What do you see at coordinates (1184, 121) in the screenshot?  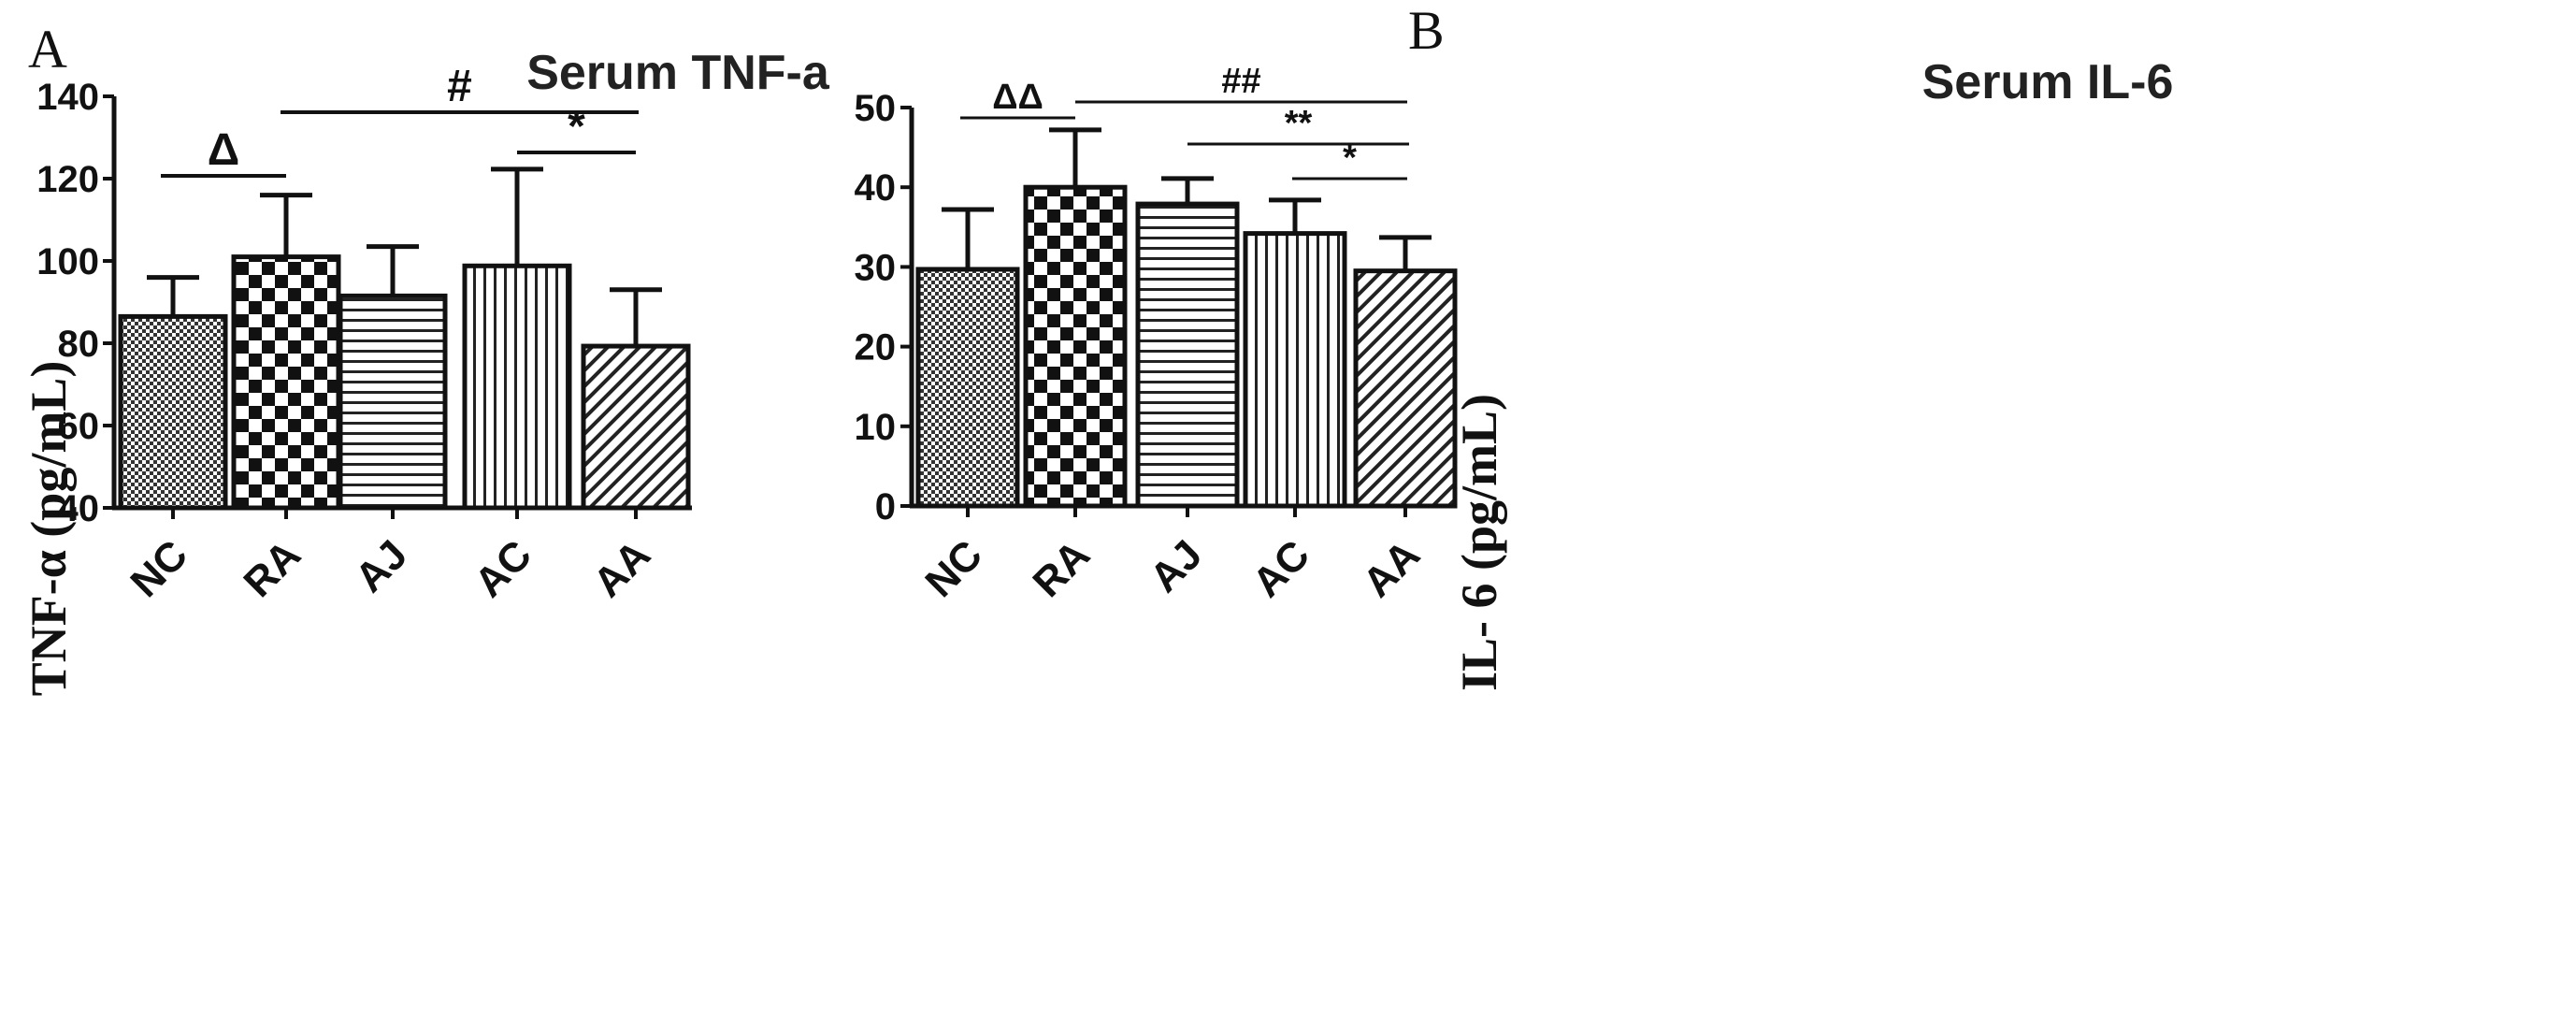 I see `panel-b-significance: ΔΔ ##***` at bounding box center [1184, 121].